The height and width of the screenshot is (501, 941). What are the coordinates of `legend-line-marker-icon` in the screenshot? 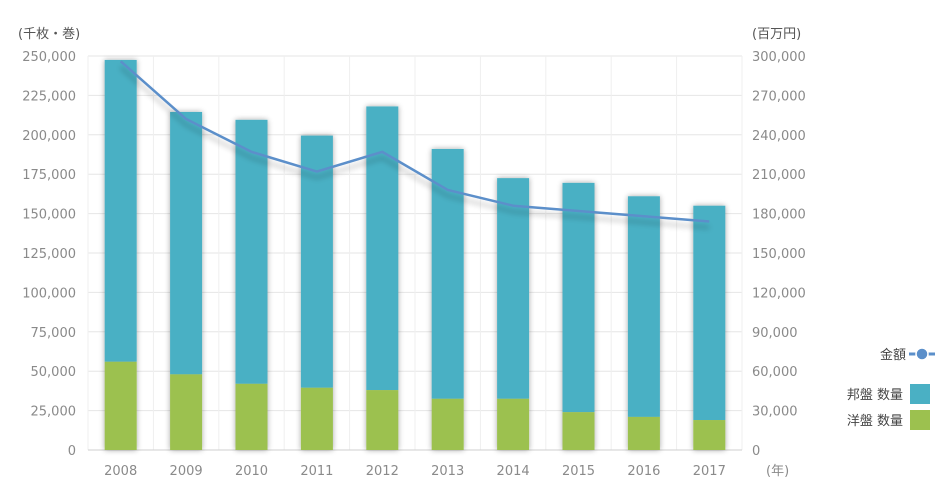 It's located at (922, 354).